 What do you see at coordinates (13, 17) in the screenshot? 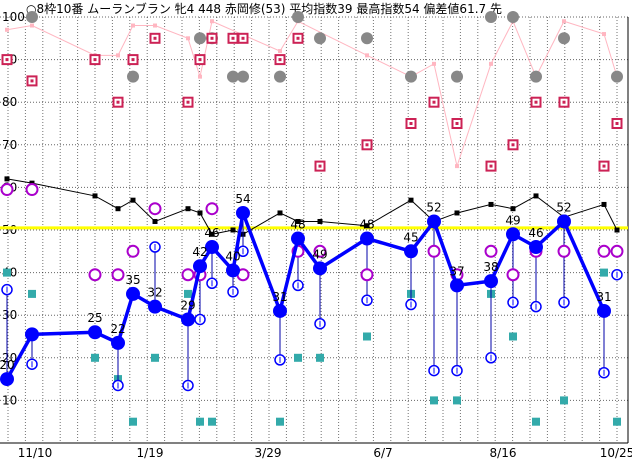
I see `y-tick-label: 100` at bounding box center [13, 17].